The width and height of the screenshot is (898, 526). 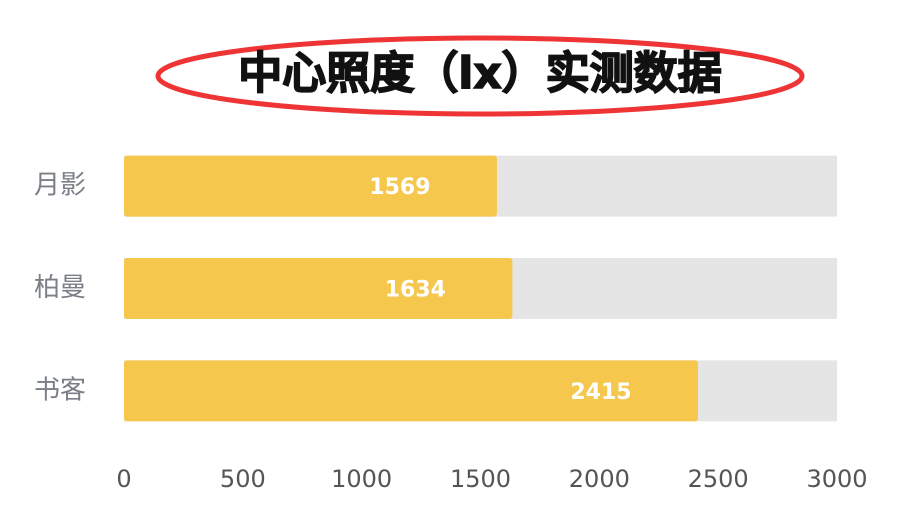 I want to click on x-tick-label: 0, so click(x=123, y=479).